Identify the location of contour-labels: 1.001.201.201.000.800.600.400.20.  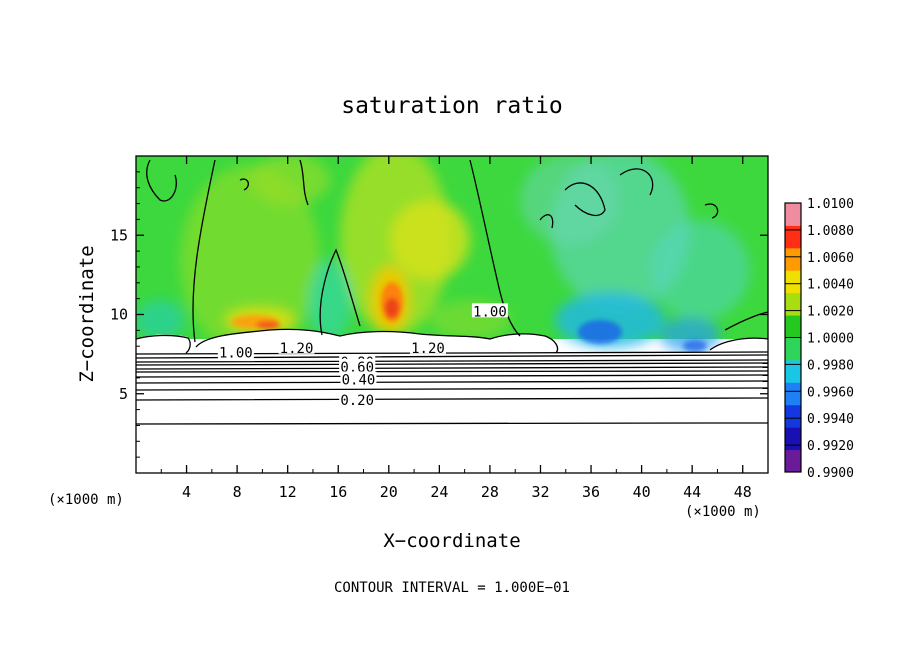
(362, 356).